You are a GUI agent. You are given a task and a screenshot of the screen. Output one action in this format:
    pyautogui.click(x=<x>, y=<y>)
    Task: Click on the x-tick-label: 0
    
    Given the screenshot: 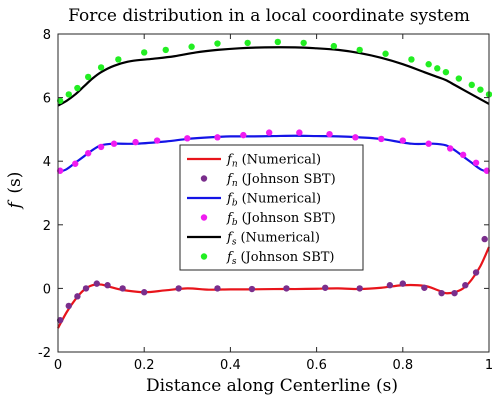 What is the action you would take?
    pyautogui.click(x=58, y=365)
    